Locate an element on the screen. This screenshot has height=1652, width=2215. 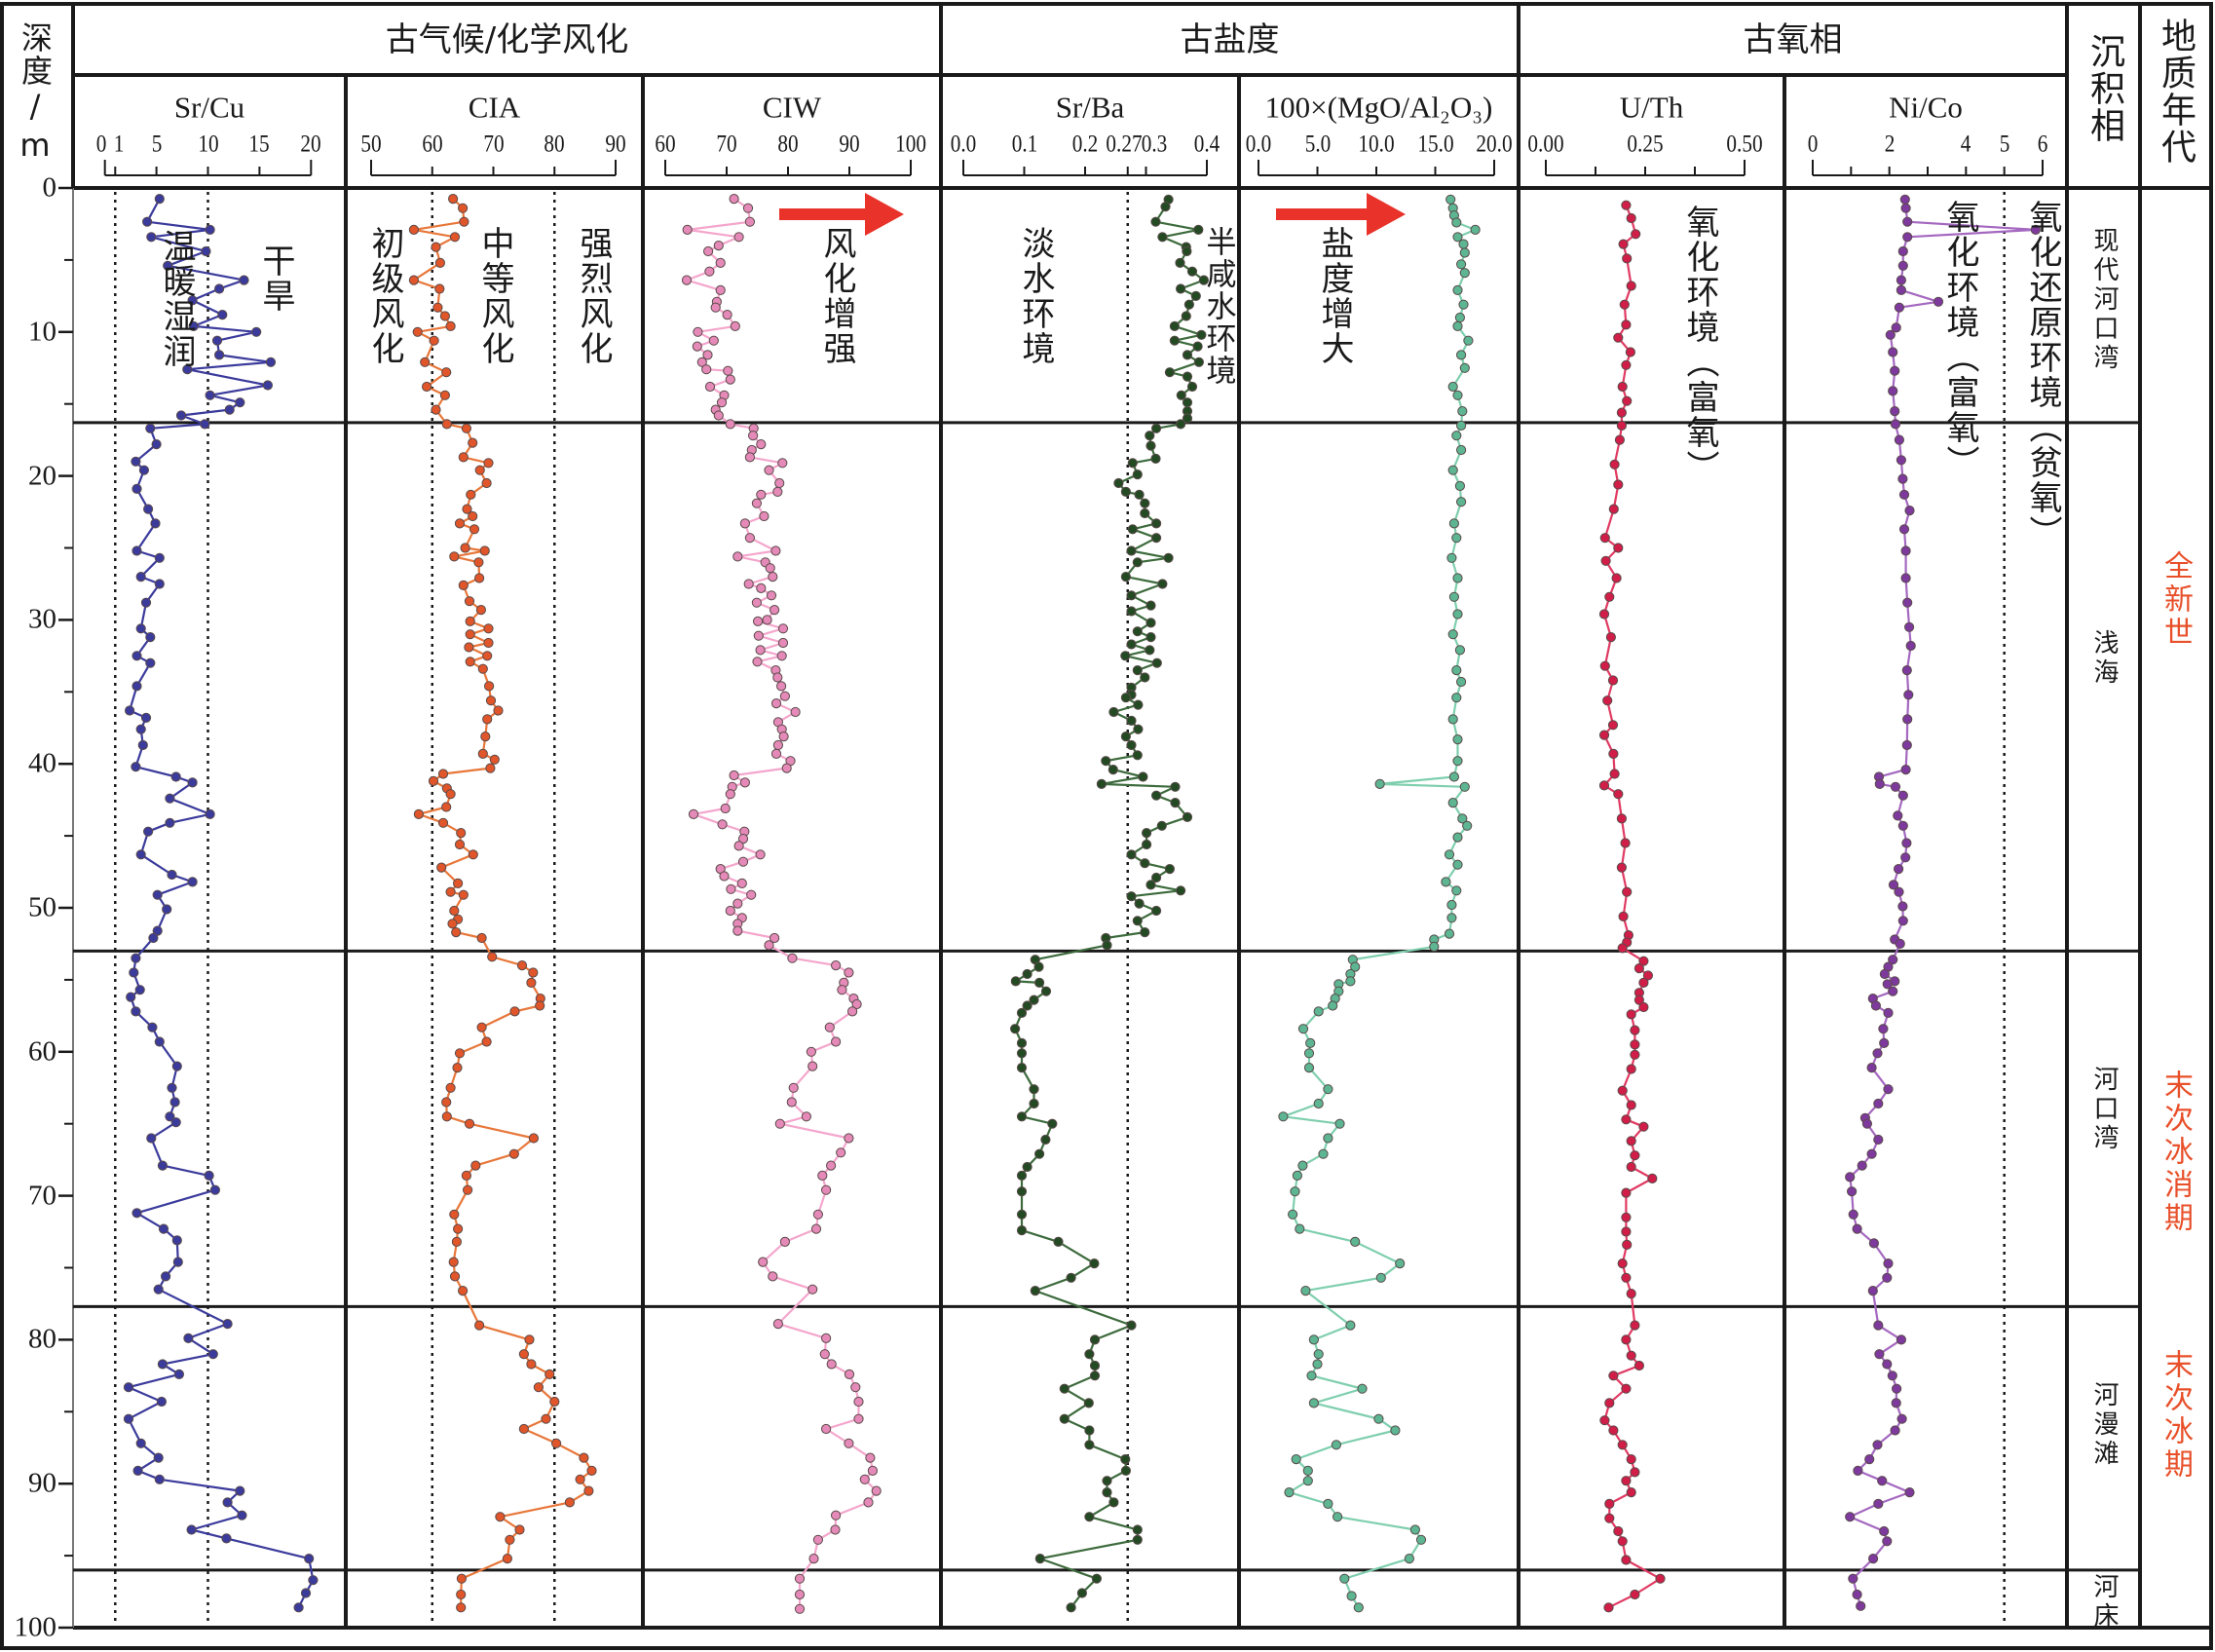
series-line-U/Th is located at coordinates (1632, 907).